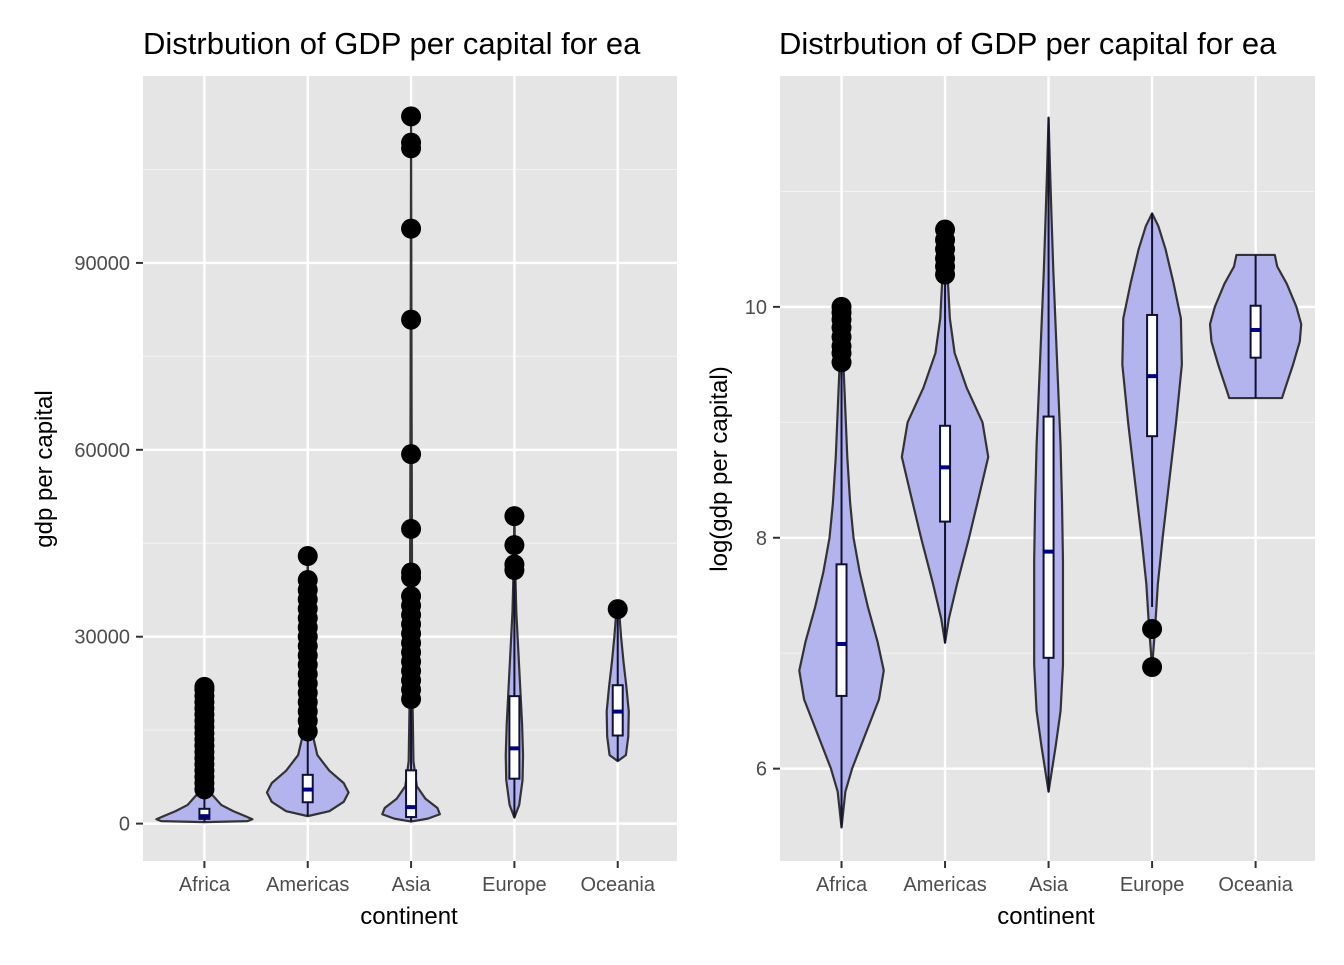  I want to click on y-tick-label: 6, so click(761, 770).